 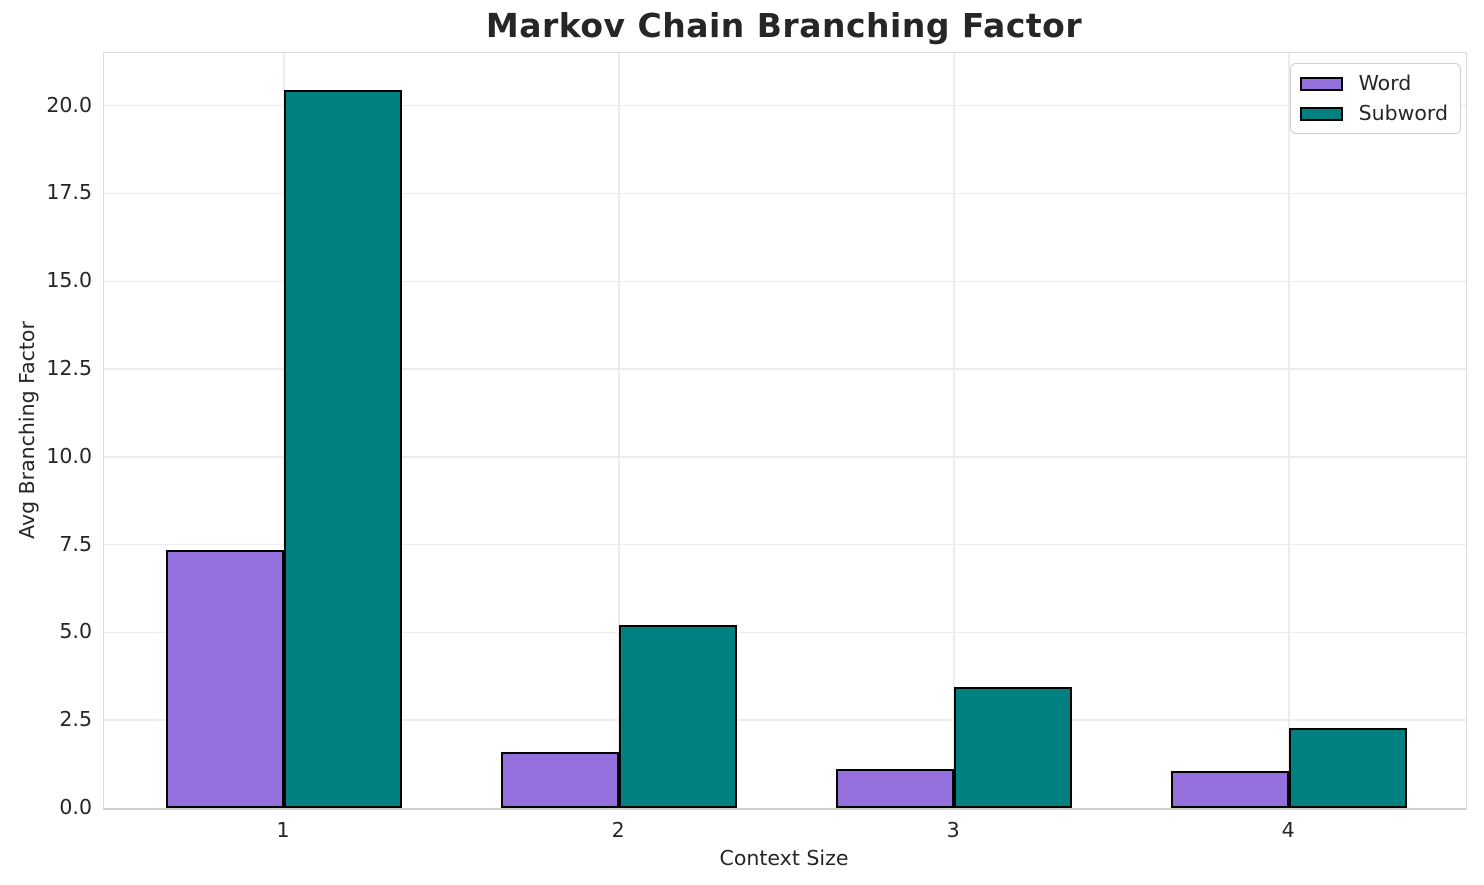 I want to click on y-axis-tick-labels: 0.0 2.5 5.0 7.5 10.0 12.5 15.0 17.5 20.0, so click(x=46, y=435).